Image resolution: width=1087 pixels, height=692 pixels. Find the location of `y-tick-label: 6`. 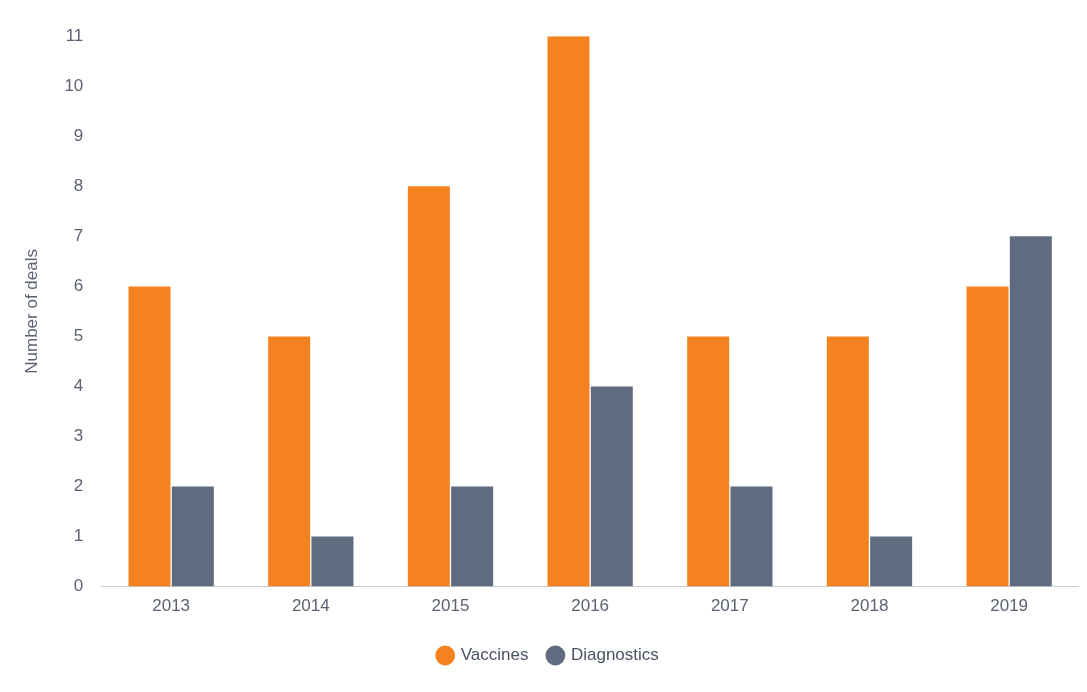

y-tick-label: 6 is located at coordinates (78, 286).